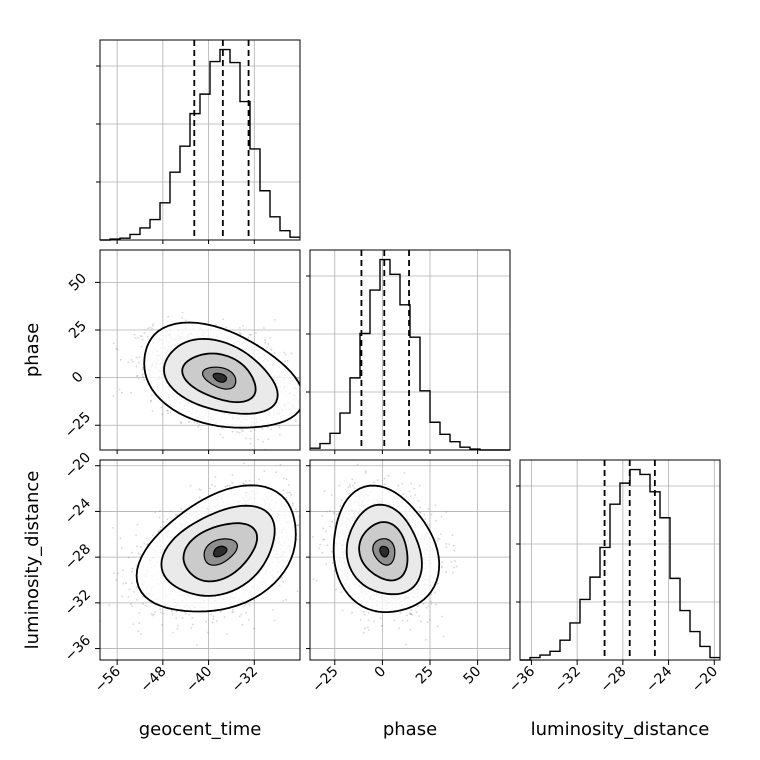  Describe the element at coordinates (325, 680) in the screenshot. I see `xtick-label-phase: −25` at that location.